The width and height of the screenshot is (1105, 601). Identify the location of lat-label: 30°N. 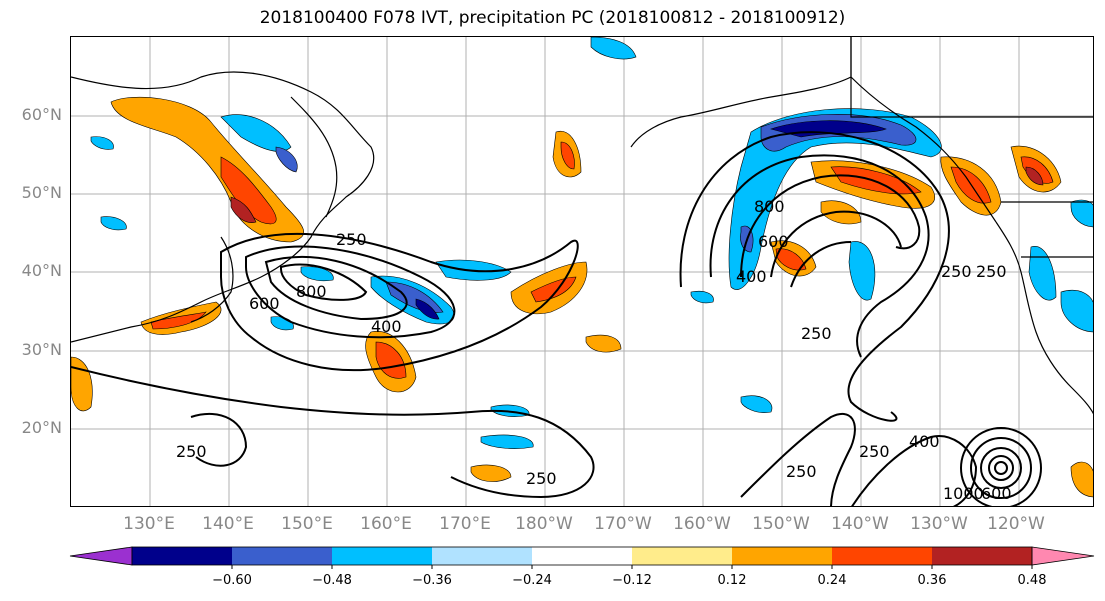
(41, 349).